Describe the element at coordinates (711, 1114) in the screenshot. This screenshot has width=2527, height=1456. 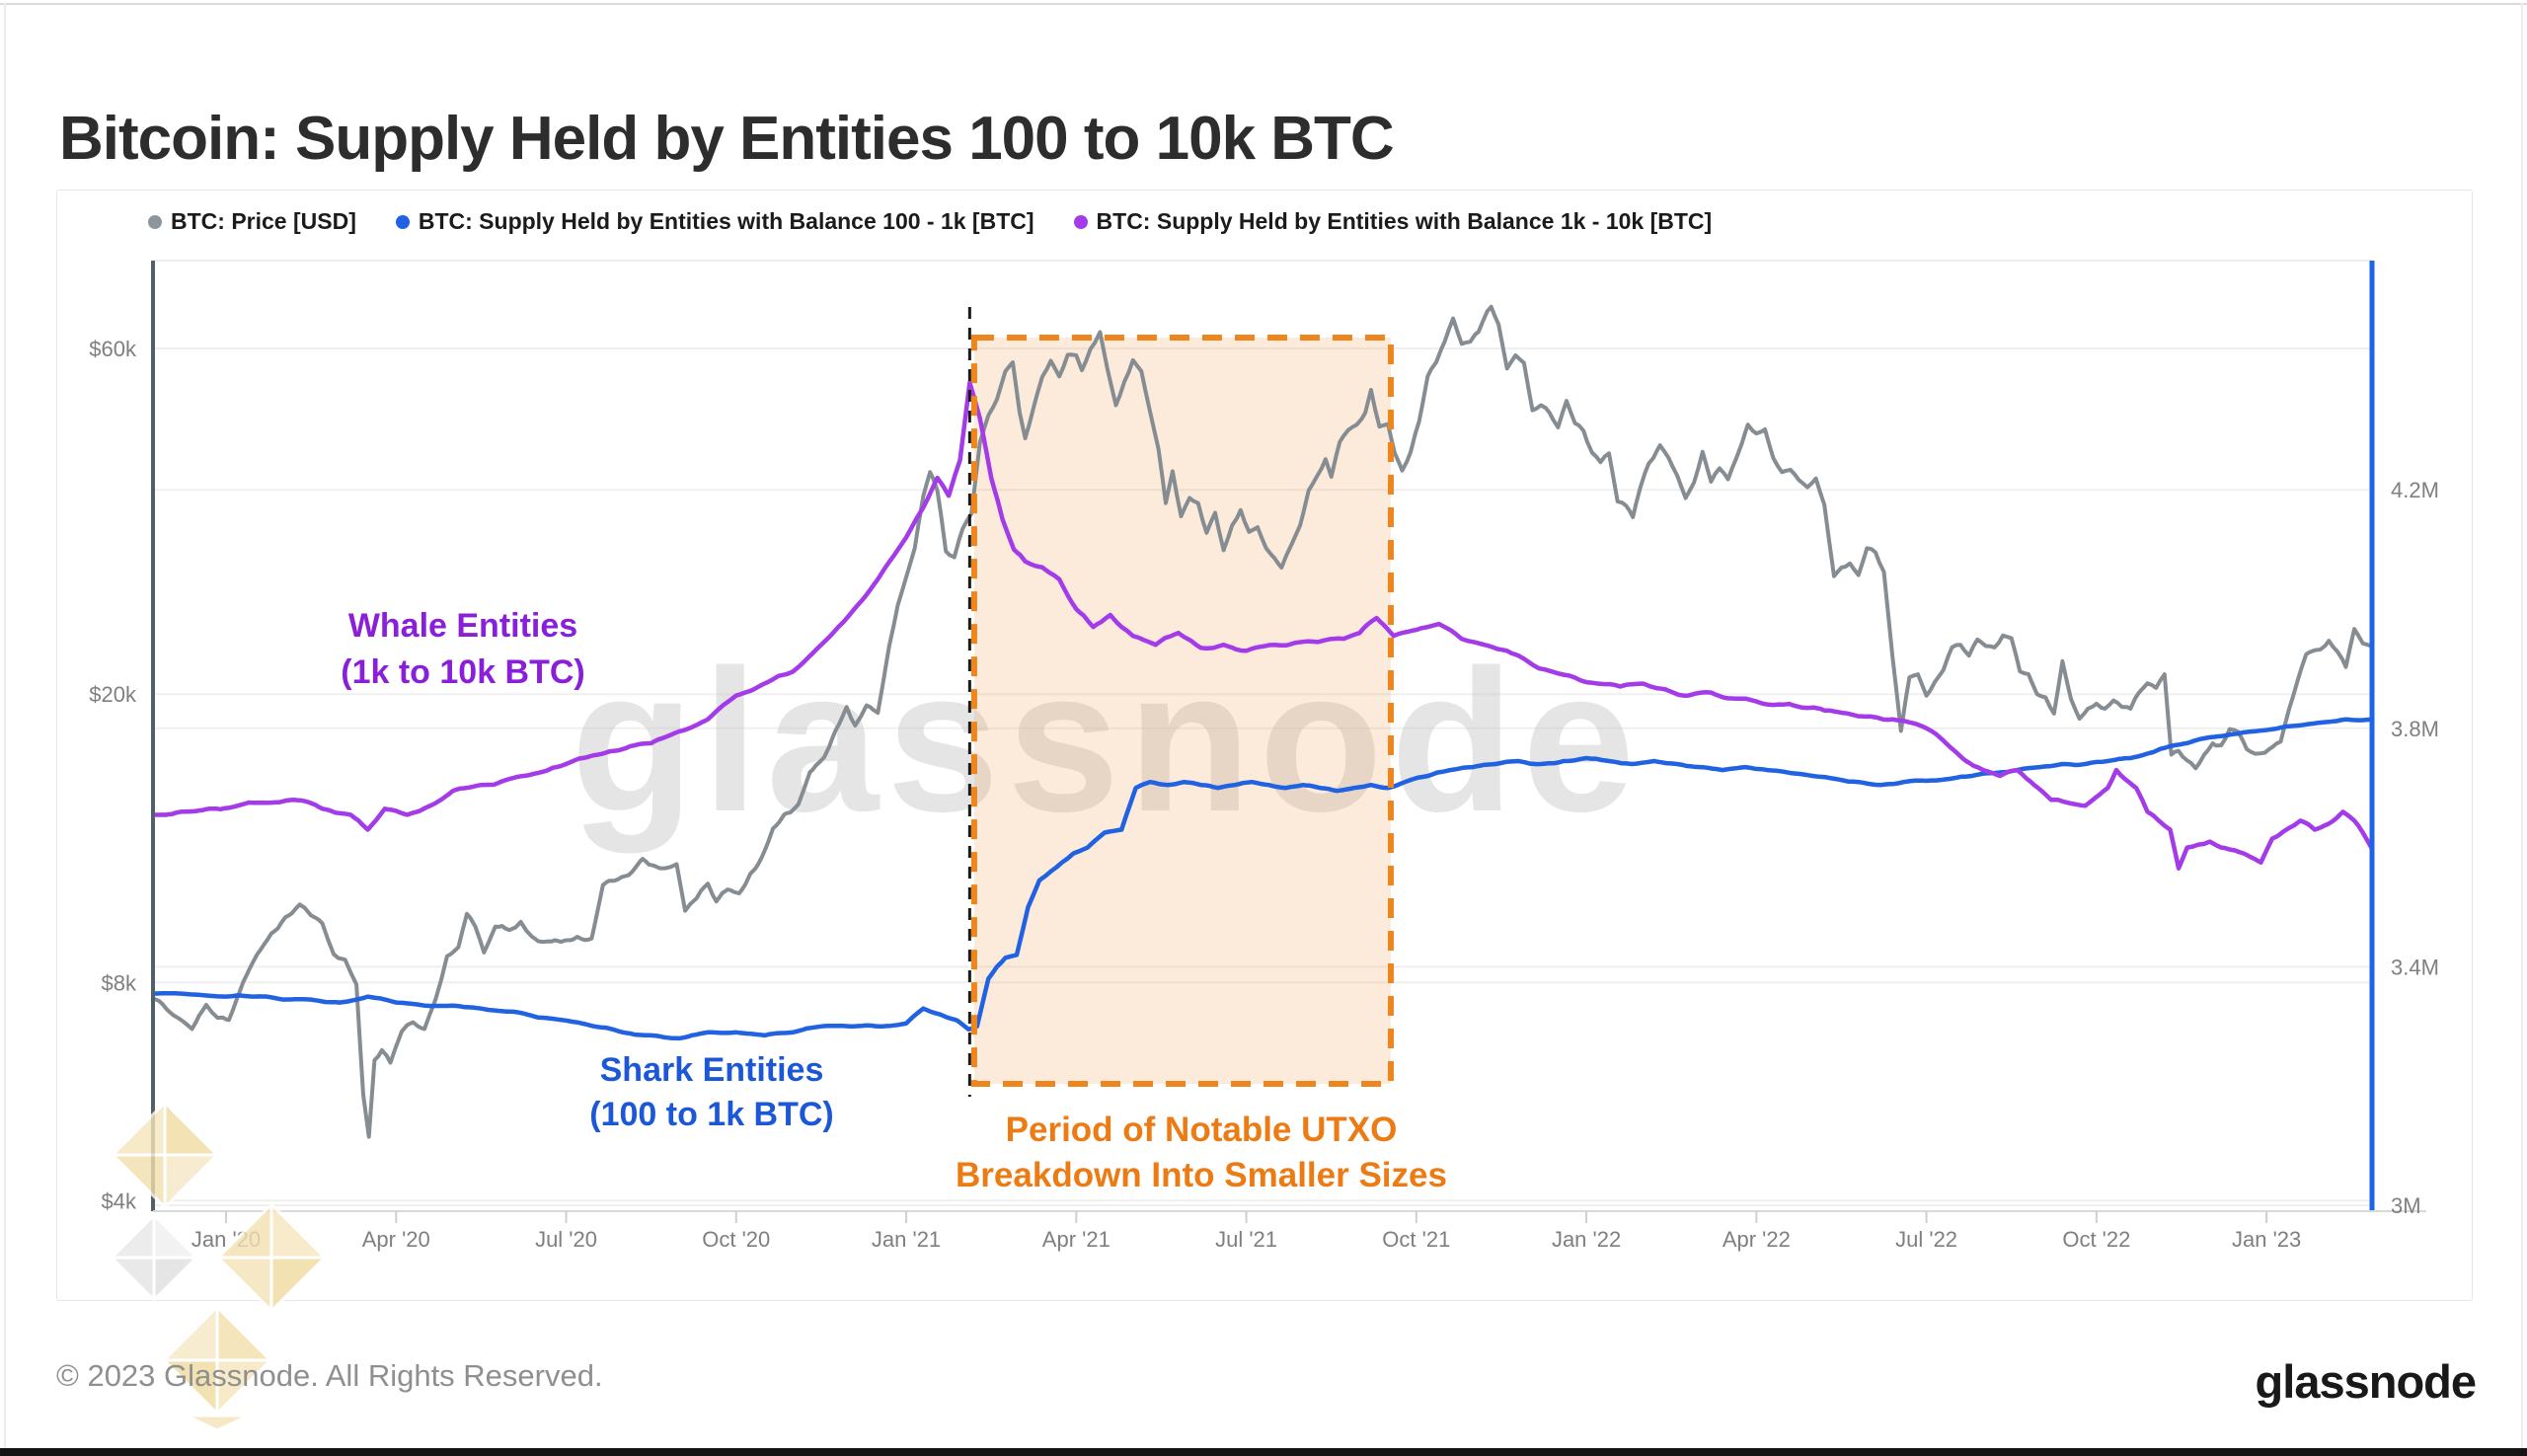
I see `shark-annotation-line2: (100 to 1k BTC)` at that location.